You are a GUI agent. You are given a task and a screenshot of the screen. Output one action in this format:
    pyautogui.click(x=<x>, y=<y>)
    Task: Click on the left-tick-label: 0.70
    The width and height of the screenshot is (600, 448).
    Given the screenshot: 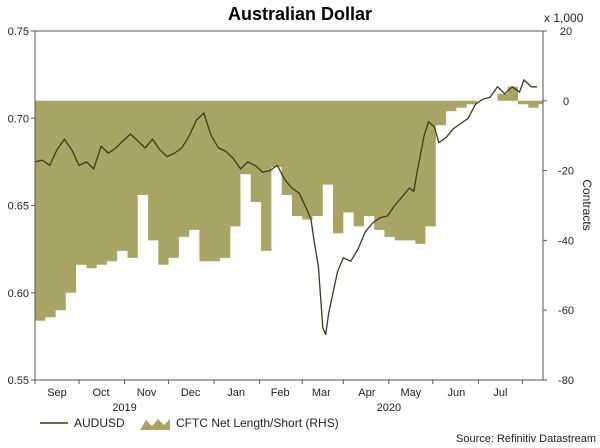 What is the action you would take?
    pyautogui.click(x=18, y=119)
    